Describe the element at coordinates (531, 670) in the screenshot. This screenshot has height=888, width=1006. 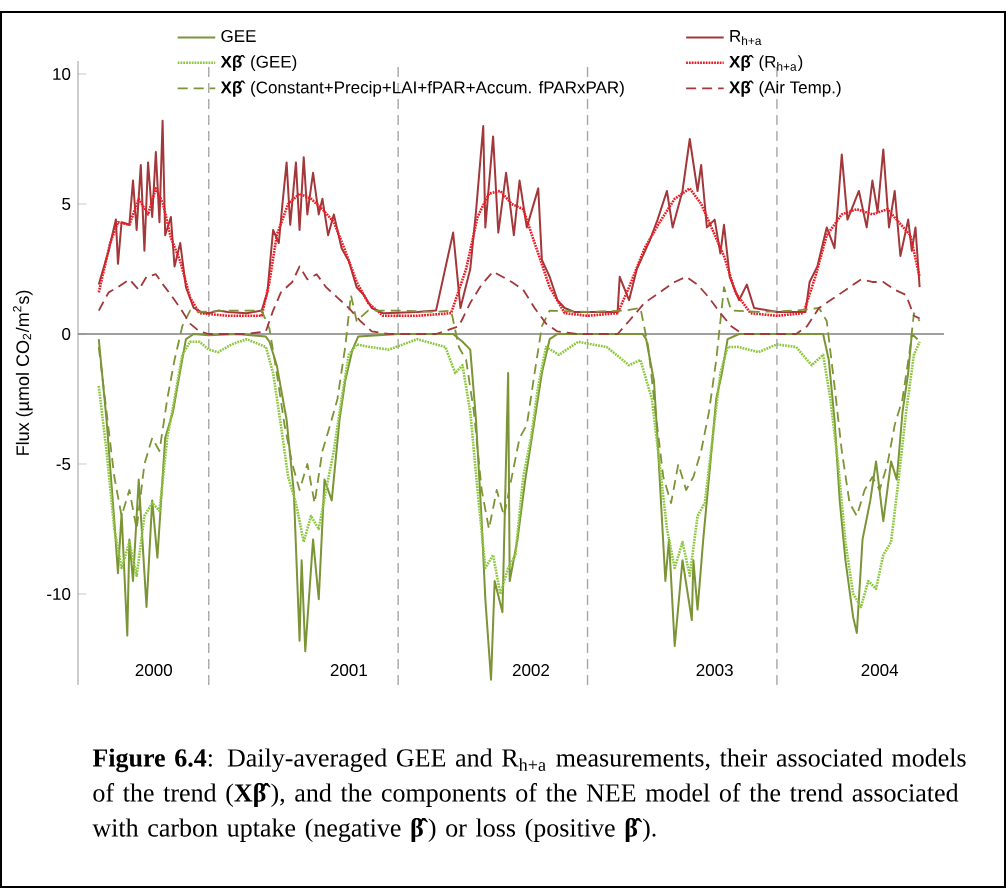
I see `x-tick-label: 2002` at that location.